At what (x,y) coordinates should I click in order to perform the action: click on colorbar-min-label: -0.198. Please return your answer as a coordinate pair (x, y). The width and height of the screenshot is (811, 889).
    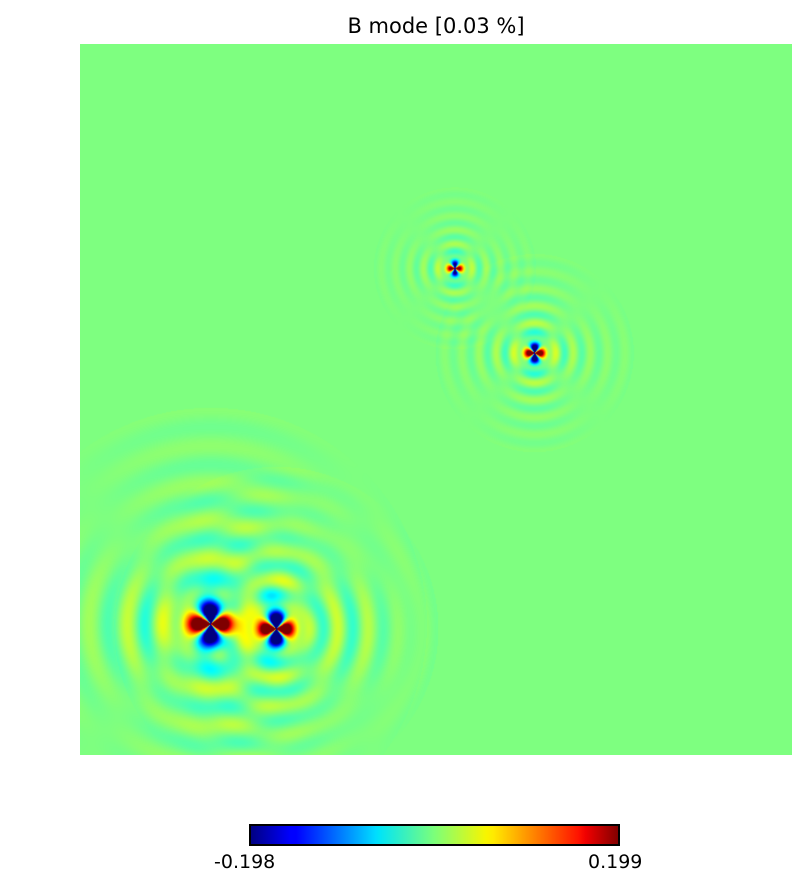
    Looking at the image, I should click on (245, 862).